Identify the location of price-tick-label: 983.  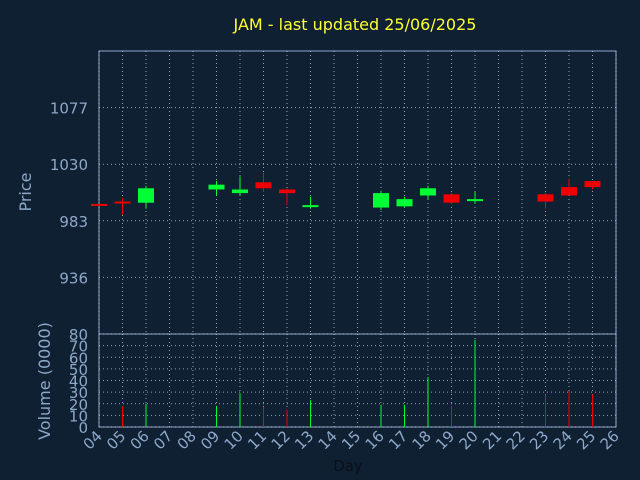
(73, 222).